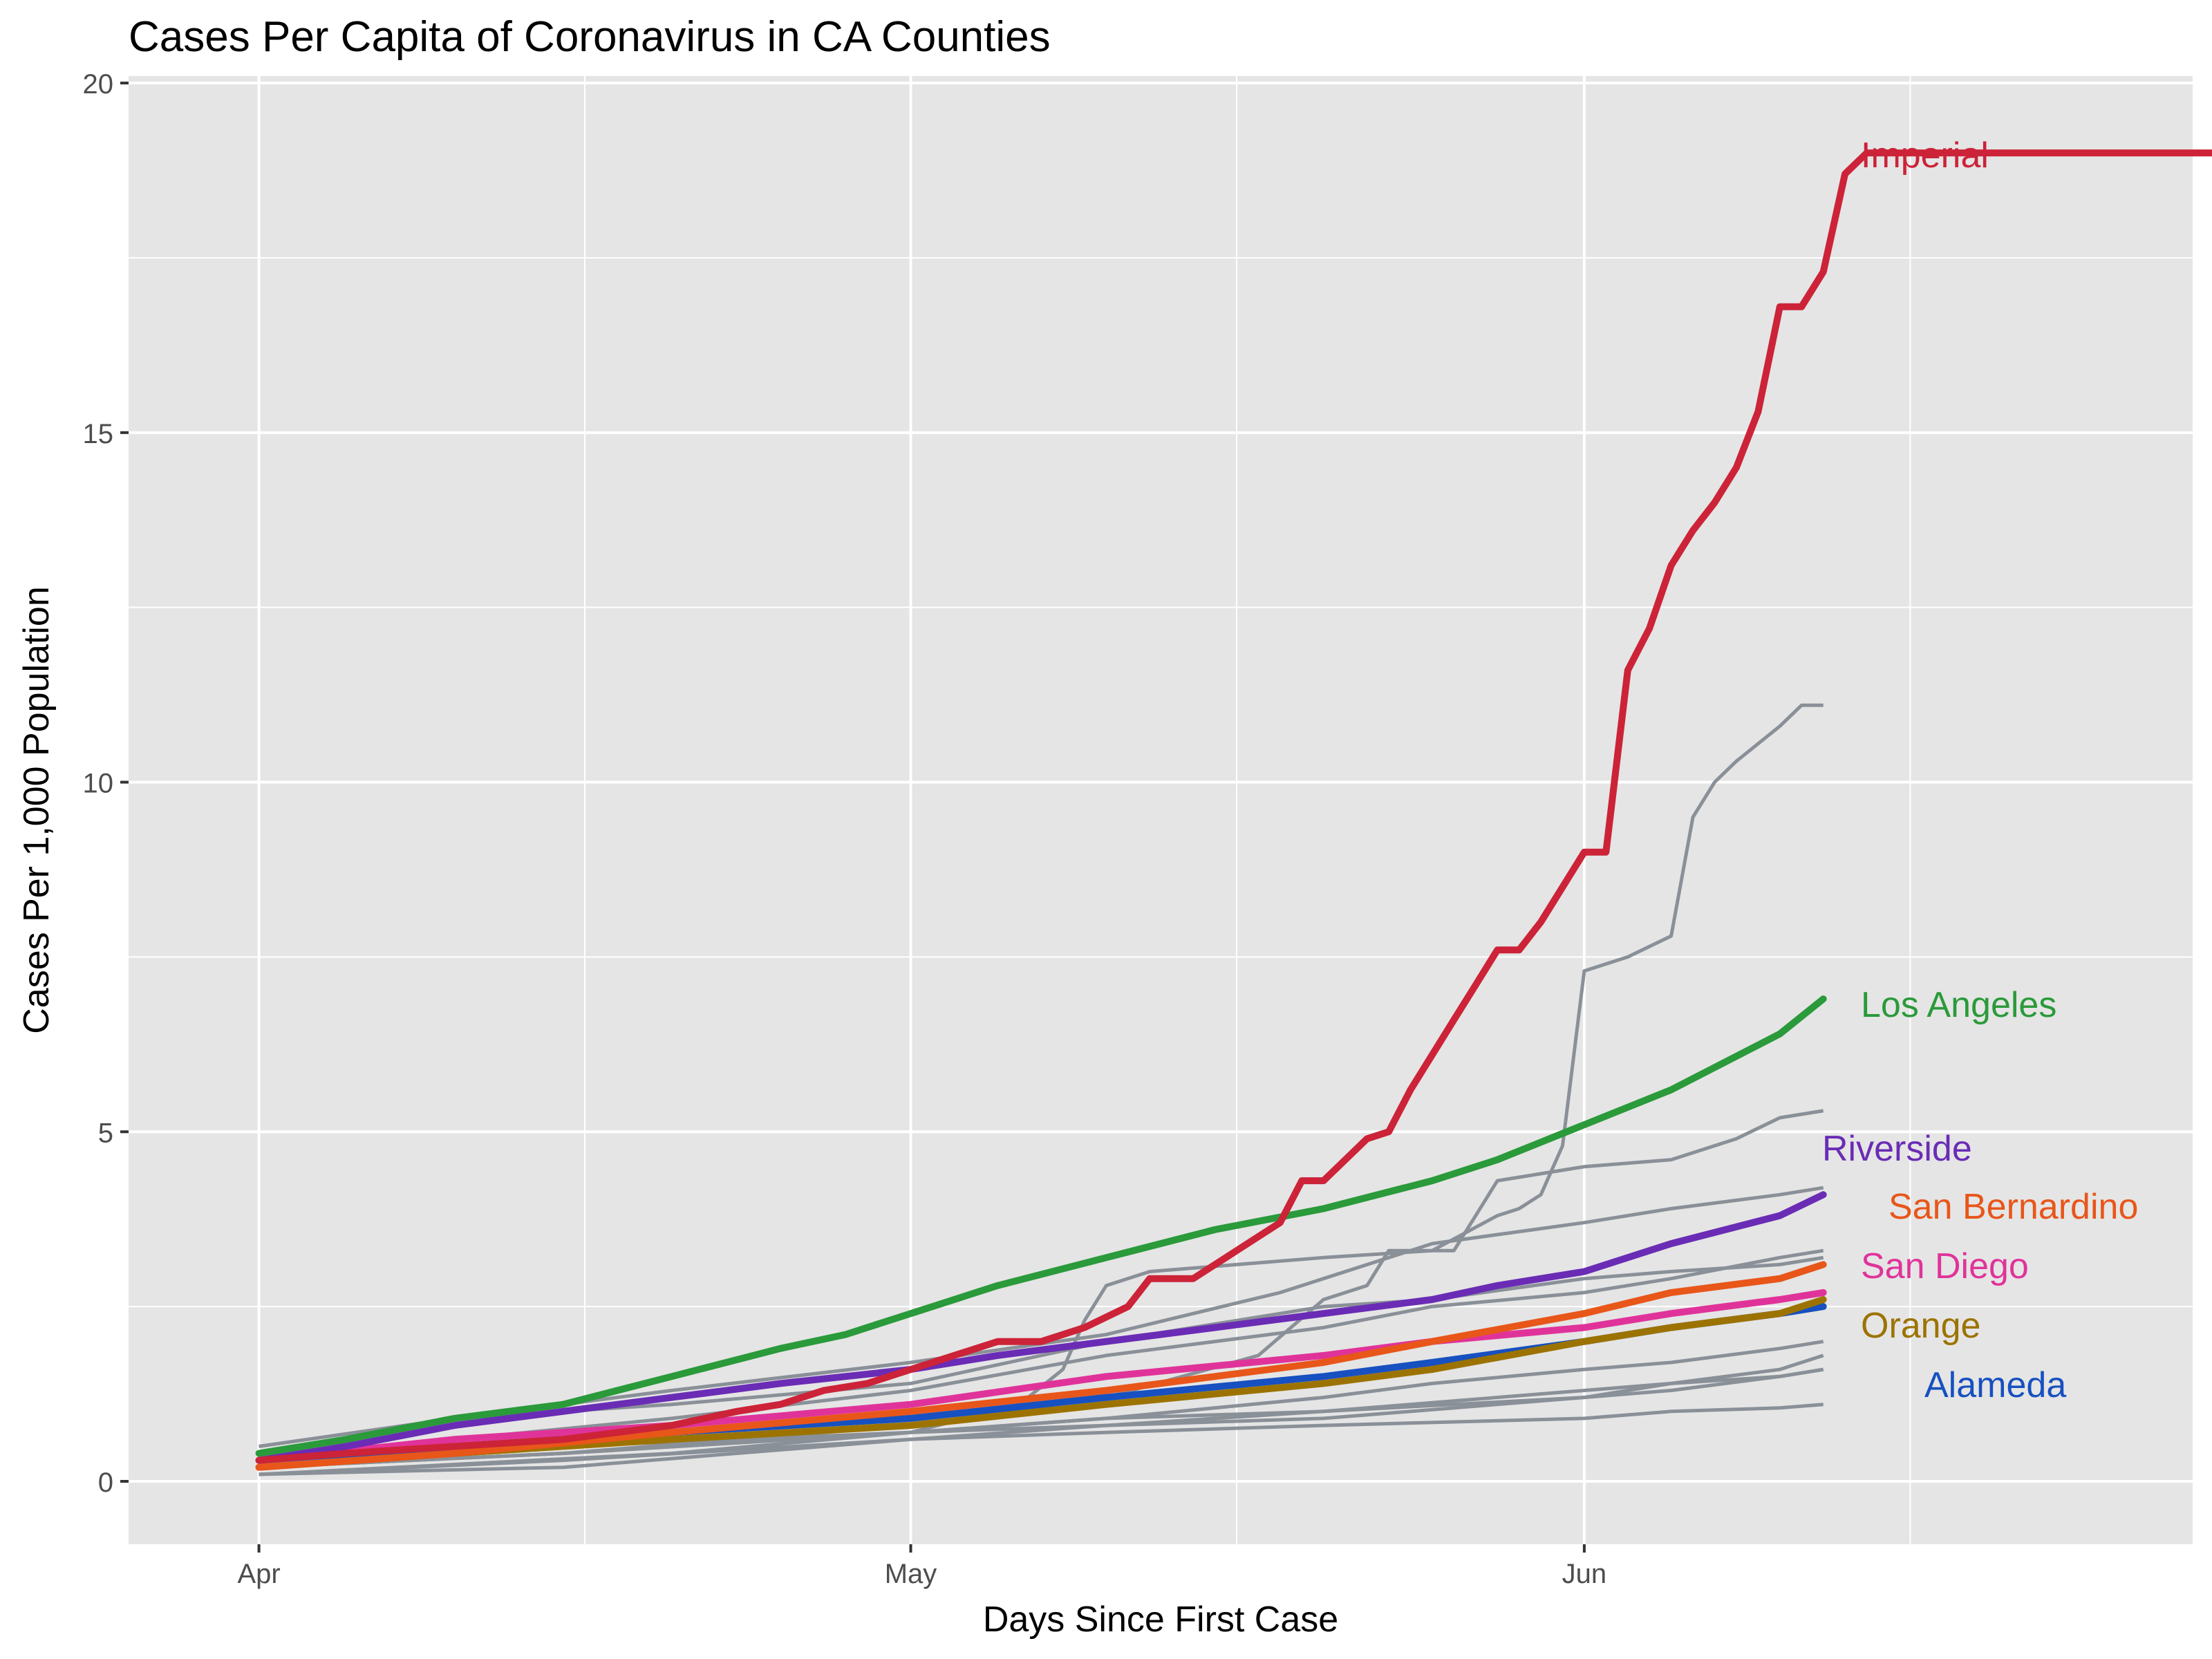 This screenshot has height=1659, width=2212. I want to click on x-axis-title: Days Since First Case, so click(1160, 1620).